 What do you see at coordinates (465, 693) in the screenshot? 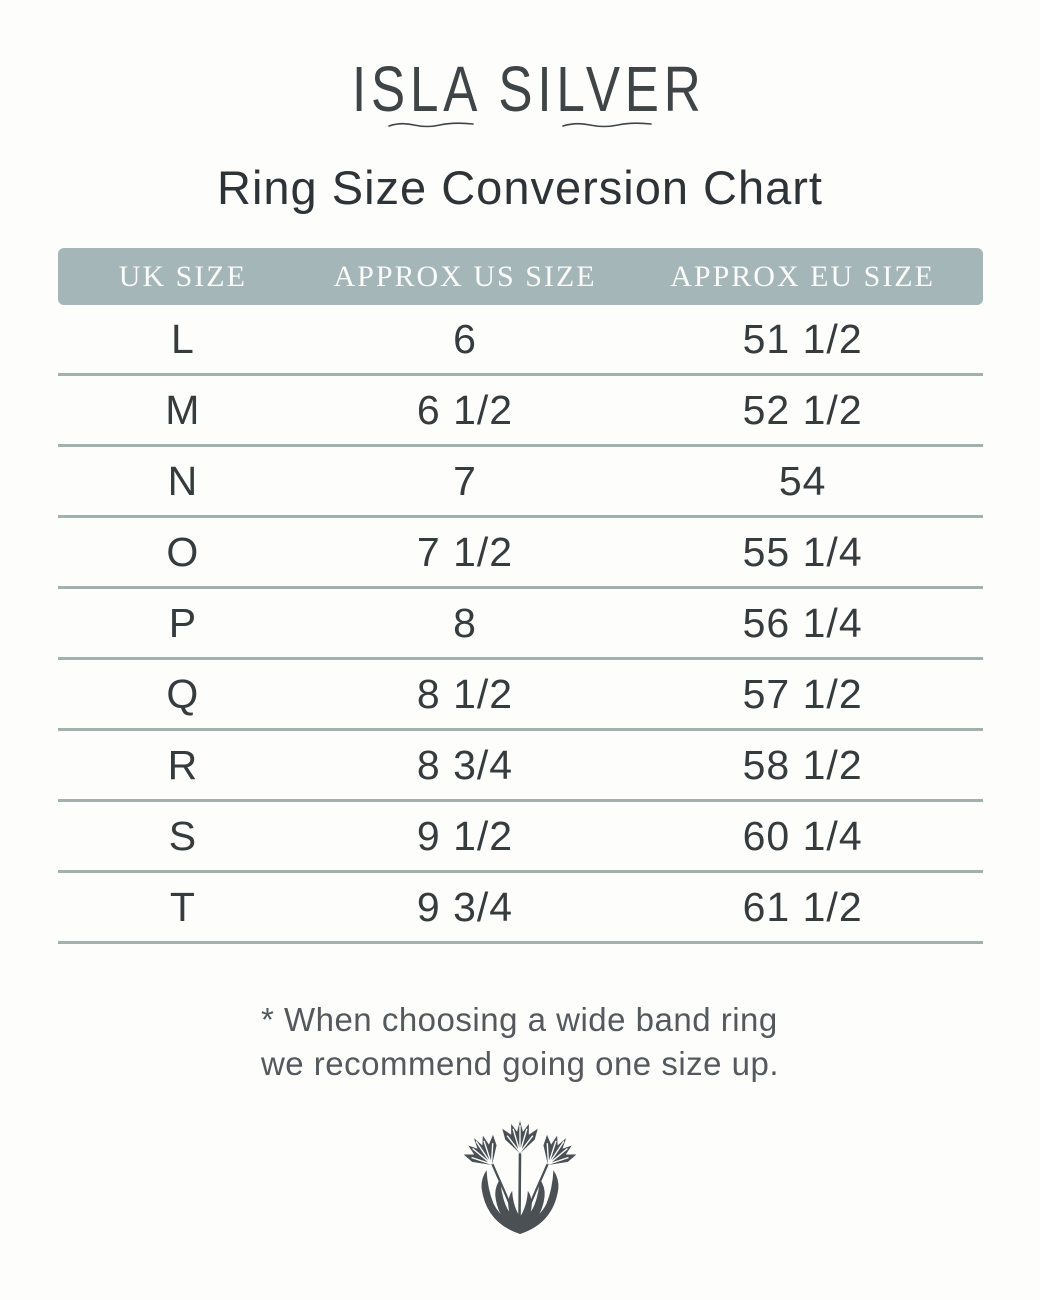
I see `us-size-cell: 8 1/2` at bounding box center [465, 693].